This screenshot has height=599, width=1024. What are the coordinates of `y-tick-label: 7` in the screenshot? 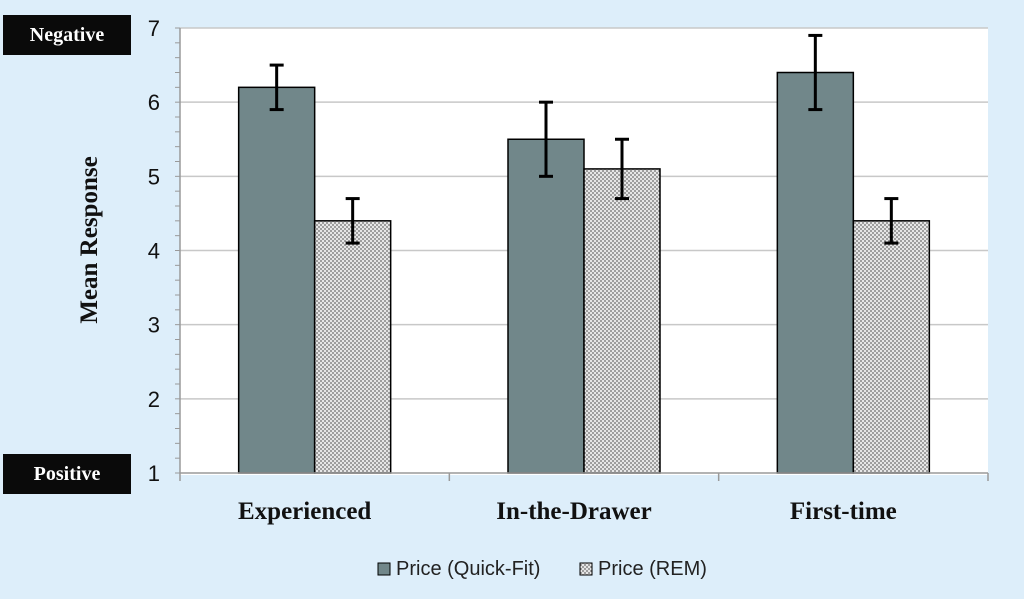 It's located at (154, 28).